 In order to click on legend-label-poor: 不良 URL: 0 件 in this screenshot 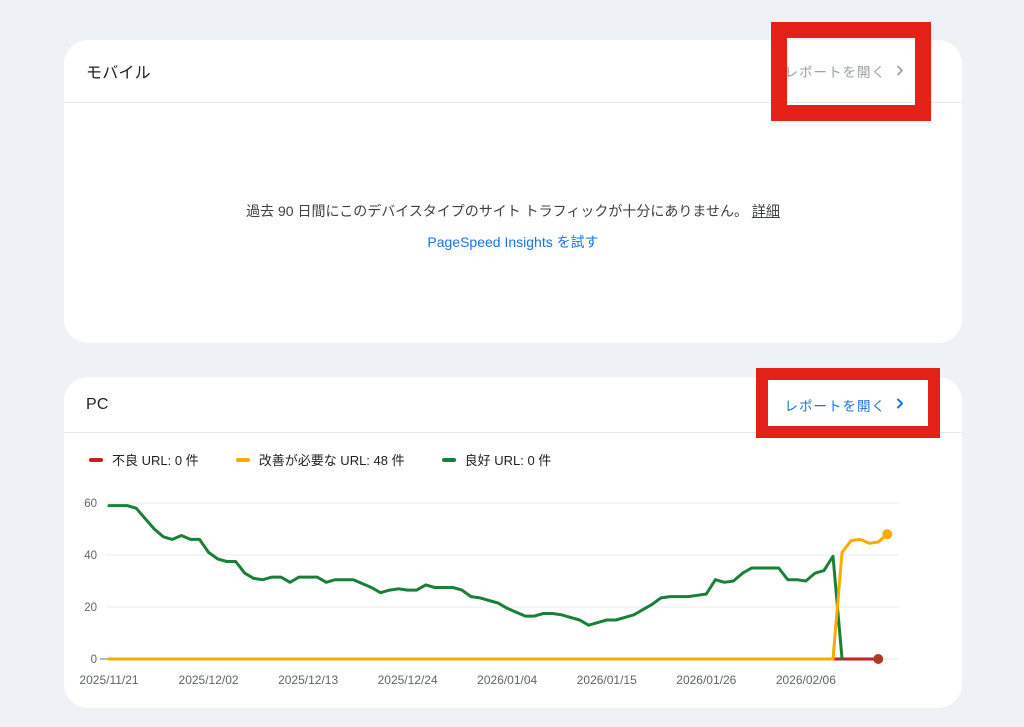, I will do `click(155, 460)`.